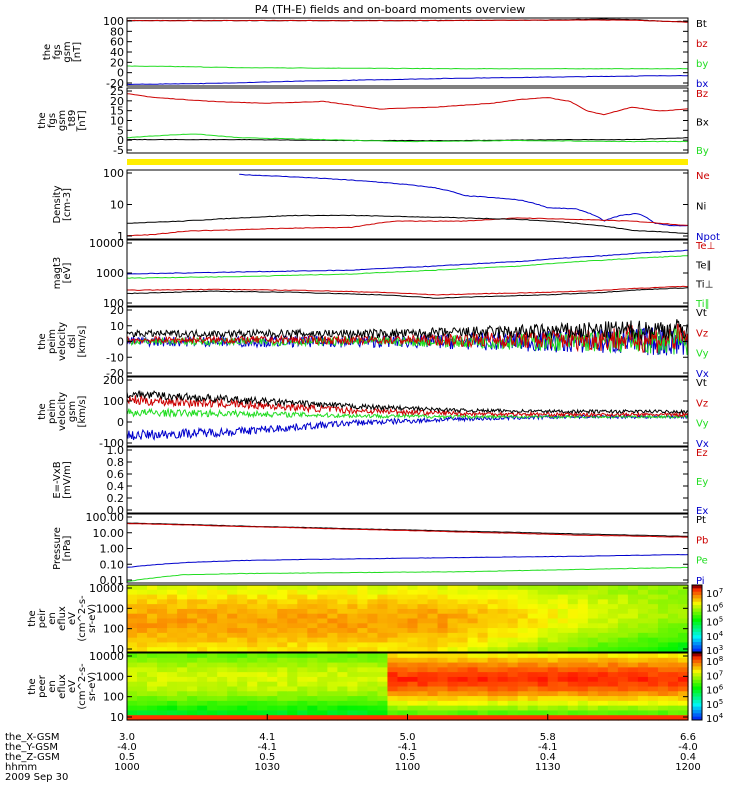  I want to click on legend-bt: Bt, so click(701, 24).